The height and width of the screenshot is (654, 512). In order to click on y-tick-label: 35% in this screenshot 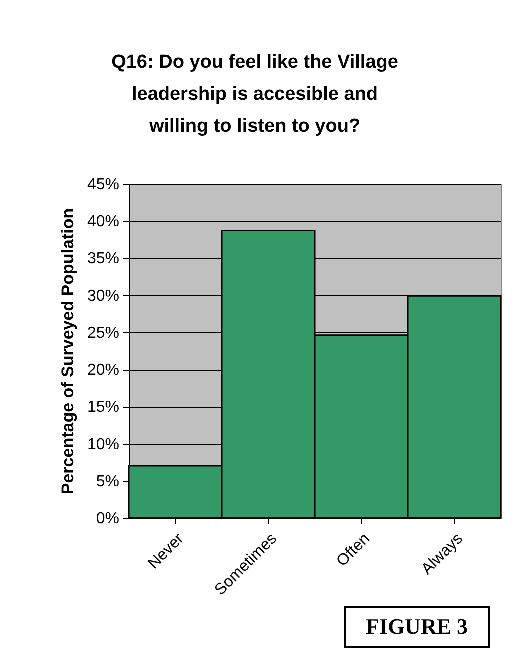, I will do `click(103, 259)`.